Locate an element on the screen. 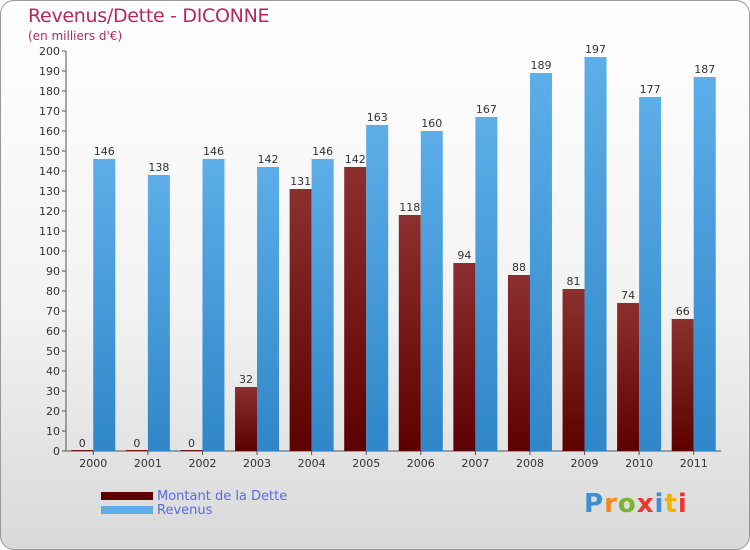 This screenshot has height=550, width=750. x-tick-label: 2010 is located at coordinates (639, 463).